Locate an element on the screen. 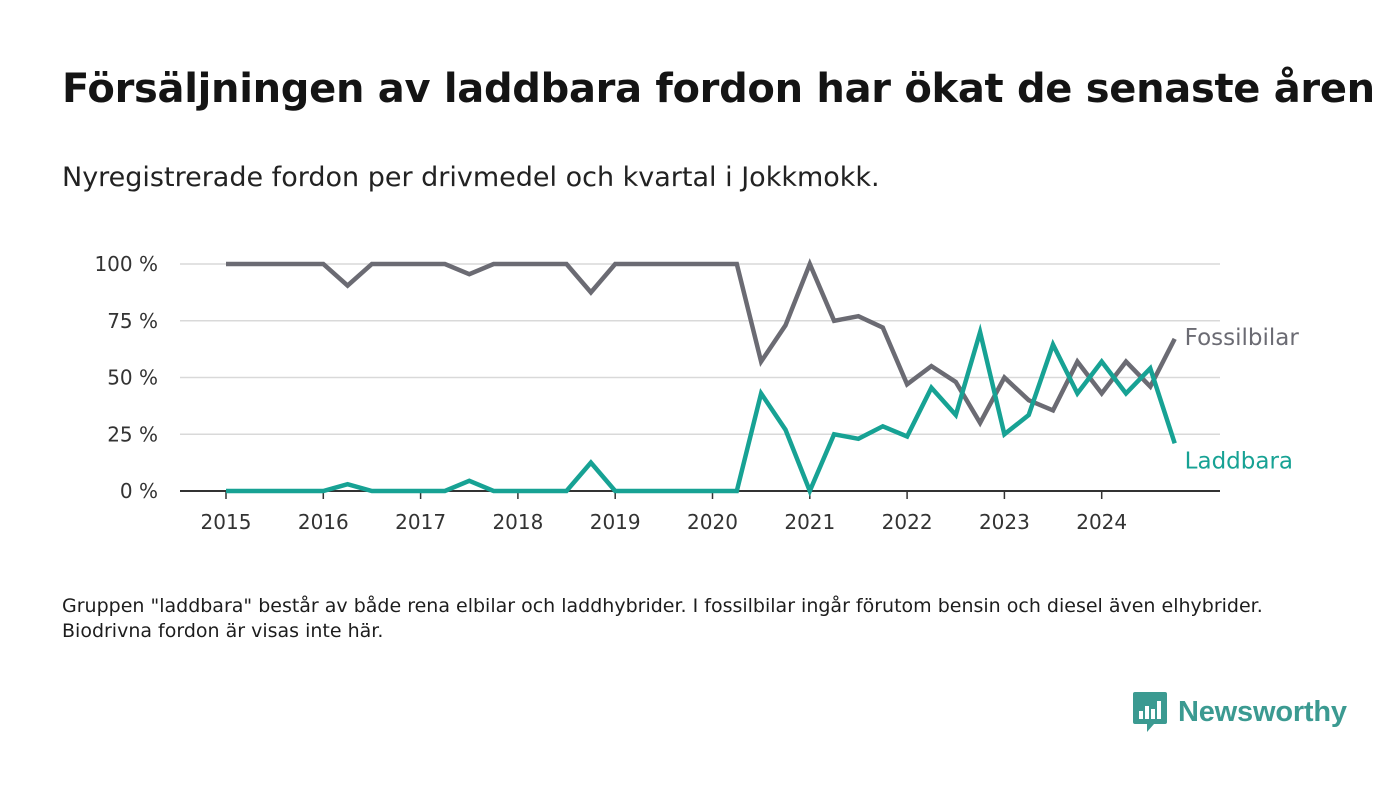 The image size is (1400, 793). brand-logo: Newsworthy is located at coordinates (1239, 712).